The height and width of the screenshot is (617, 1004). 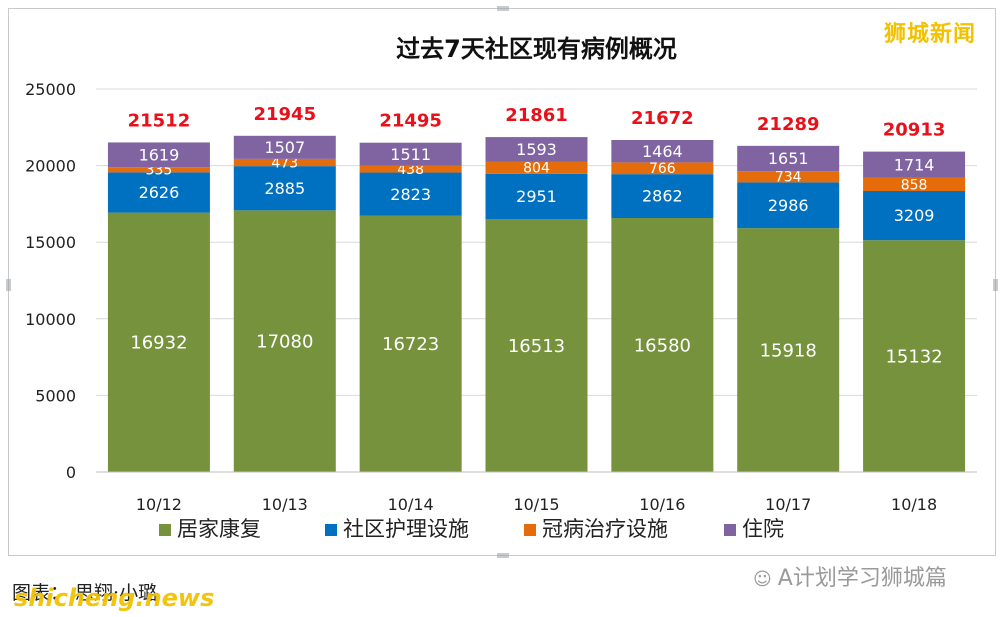 I want to click on data-label: 17080, so click(x=284, y=341).